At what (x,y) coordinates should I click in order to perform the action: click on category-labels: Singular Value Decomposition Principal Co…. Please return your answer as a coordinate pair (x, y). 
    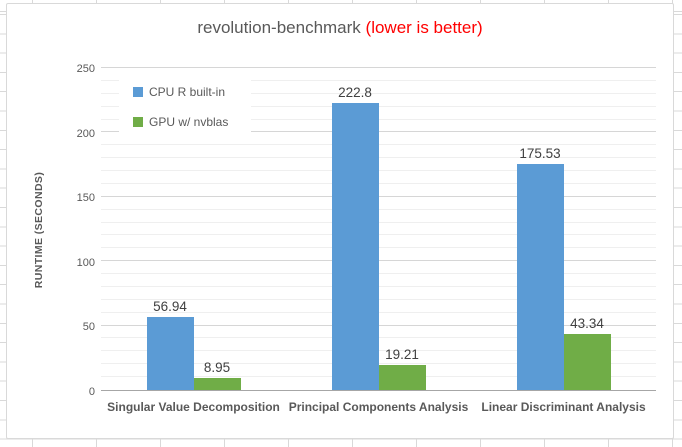
    Looking at the image, I should click on (378, 409).